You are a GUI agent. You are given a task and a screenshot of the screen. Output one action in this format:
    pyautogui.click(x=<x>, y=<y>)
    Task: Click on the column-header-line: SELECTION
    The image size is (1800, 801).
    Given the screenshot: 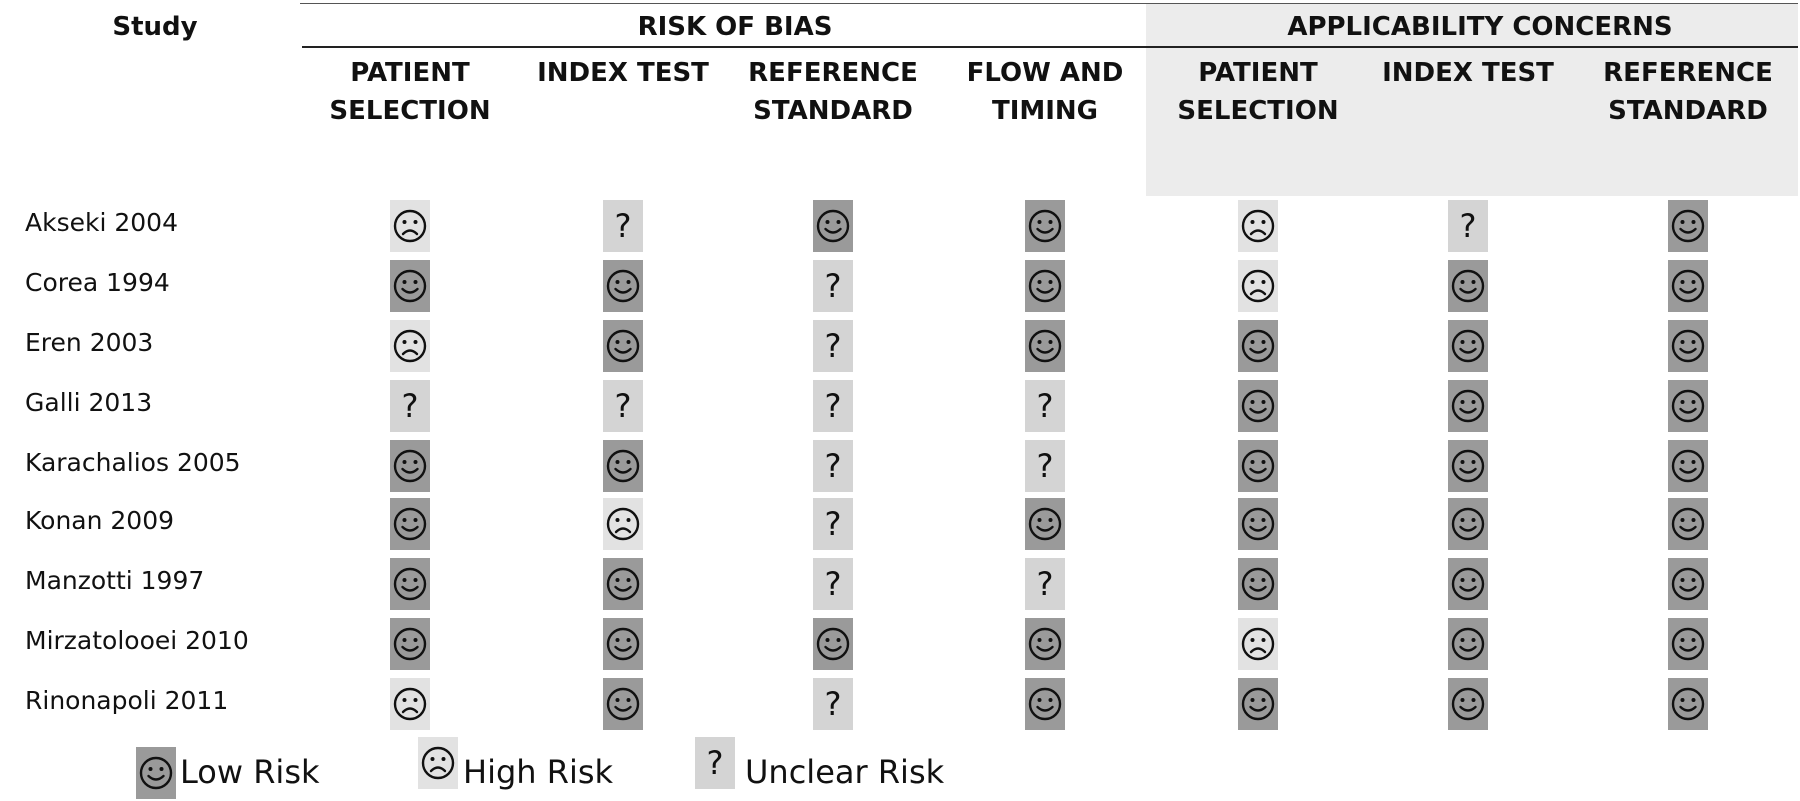 What is the action you would take?
    pyautogui.click(x=410, y=111)
    